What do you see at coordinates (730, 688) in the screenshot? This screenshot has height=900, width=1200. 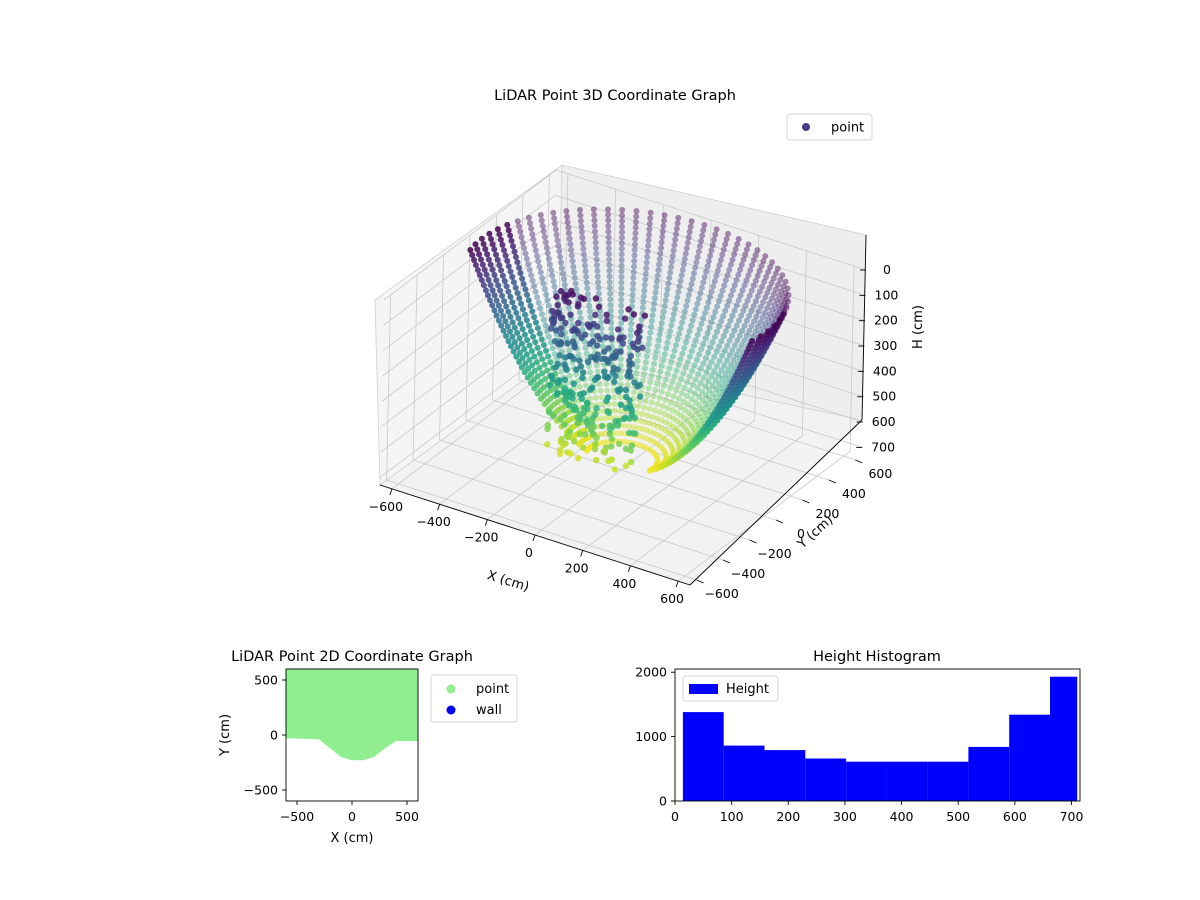 I see `hist-legend: Height` at bounding box center [730, 688].